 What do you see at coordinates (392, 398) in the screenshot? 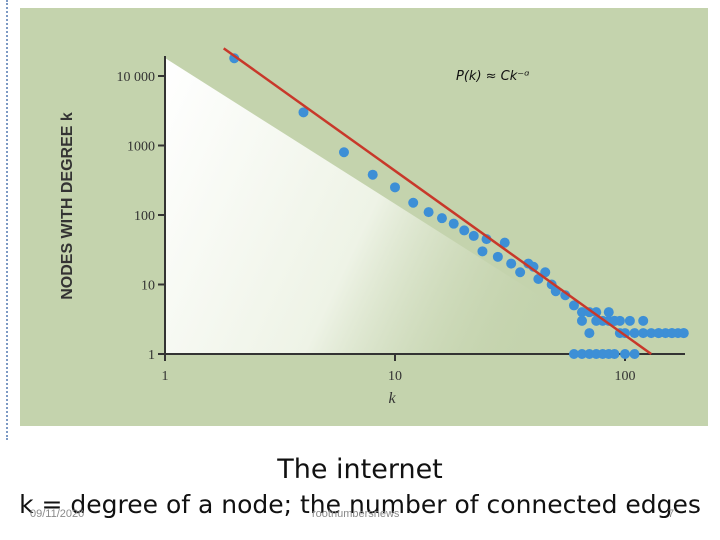
I see `x-axis-label: k` at bounding box center [392, 398].